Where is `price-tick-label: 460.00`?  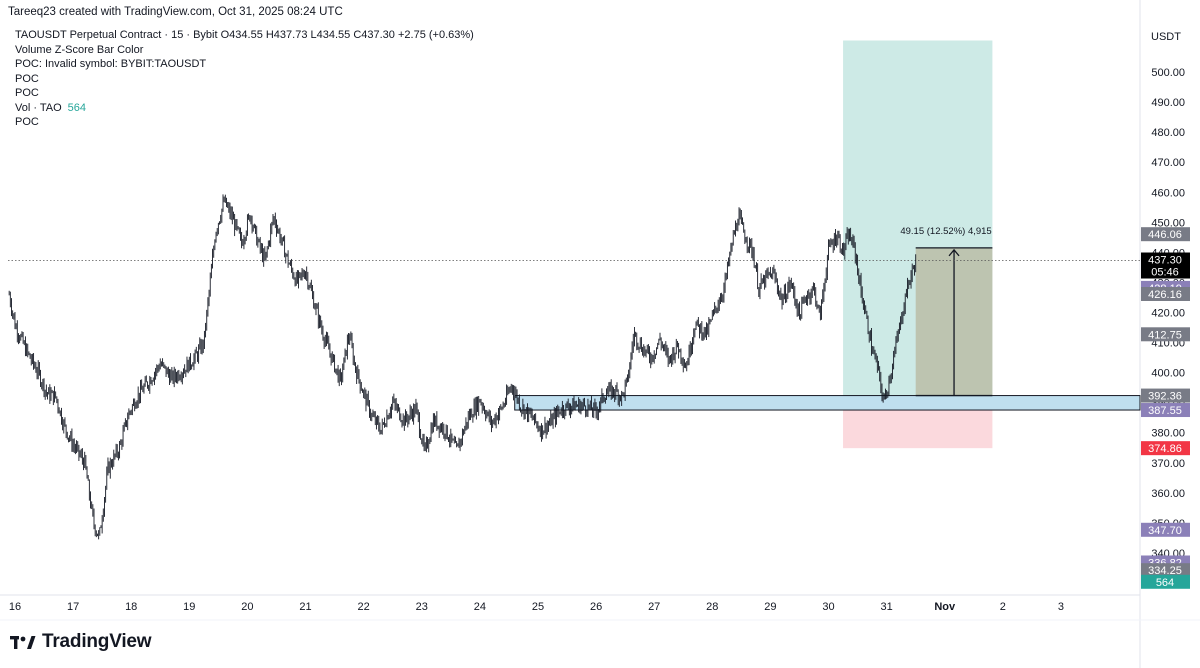 price-tick-label: 460.00 is located at coordinates (1168, 193).